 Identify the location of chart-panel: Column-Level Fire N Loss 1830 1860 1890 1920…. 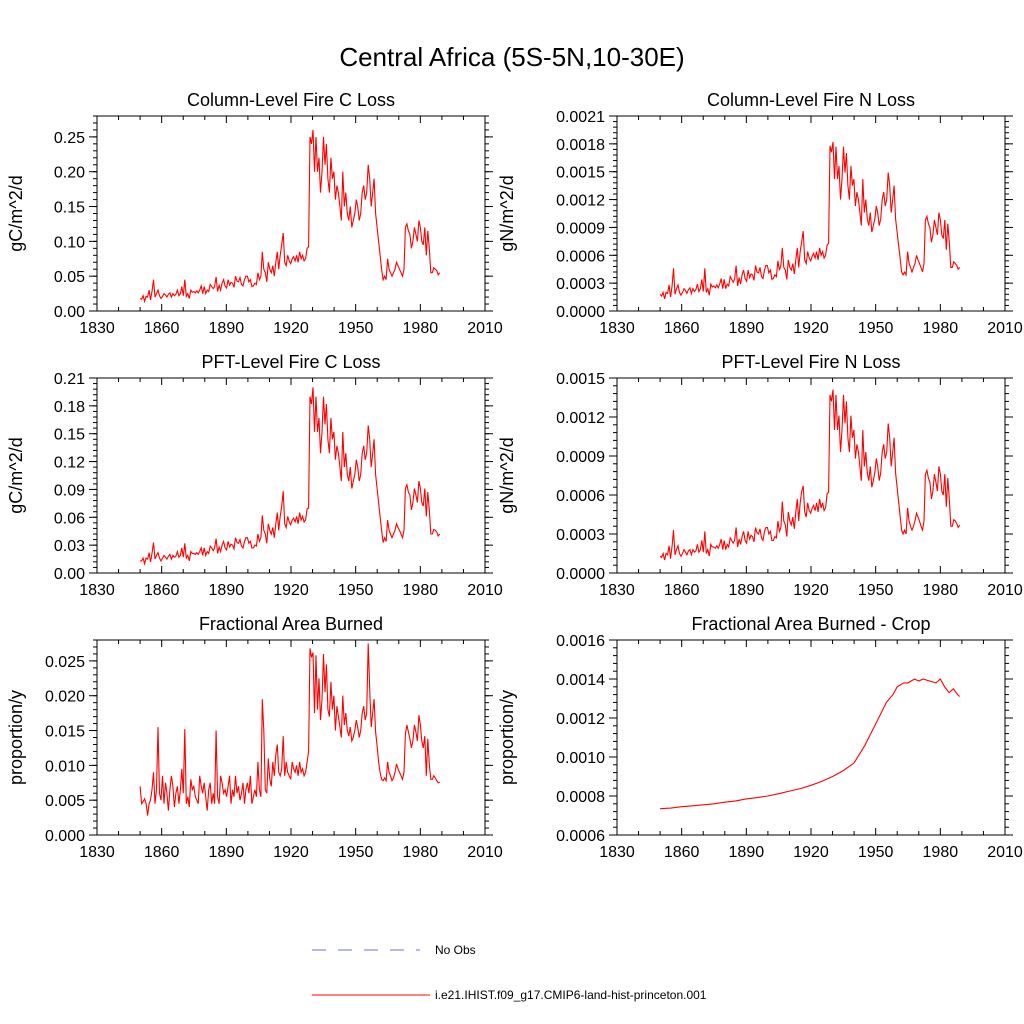
(760, 213).